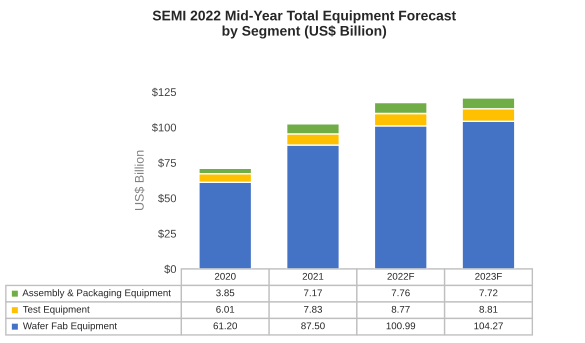  Describe the element at coordinates (167, 198) in the screenshot. I see `y-tick-label: $50` at that location.